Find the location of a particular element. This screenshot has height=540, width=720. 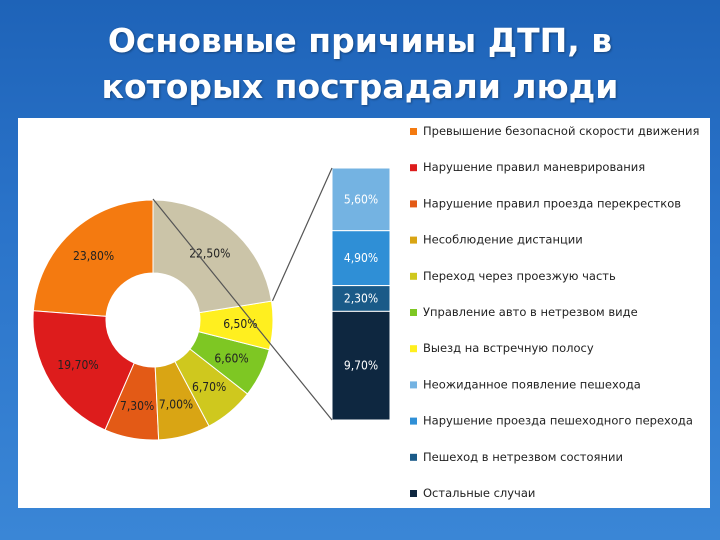

legend-entry: Нарушение правил маневрирования is located at coordinates (534, 167).